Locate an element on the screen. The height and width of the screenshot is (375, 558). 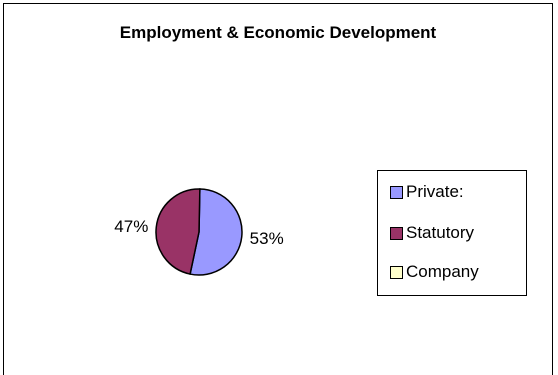
legend-swatch-private is located at coordinates (396, 192).